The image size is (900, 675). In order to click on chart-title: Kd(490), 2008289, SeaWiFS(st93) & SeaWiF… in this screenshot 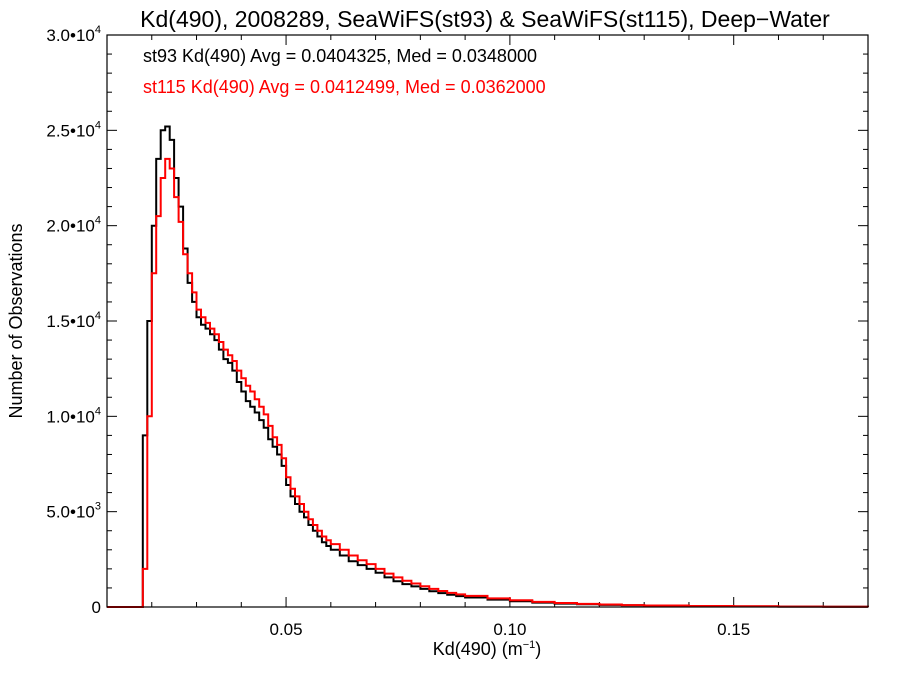, I will do `click(485, 19)`.